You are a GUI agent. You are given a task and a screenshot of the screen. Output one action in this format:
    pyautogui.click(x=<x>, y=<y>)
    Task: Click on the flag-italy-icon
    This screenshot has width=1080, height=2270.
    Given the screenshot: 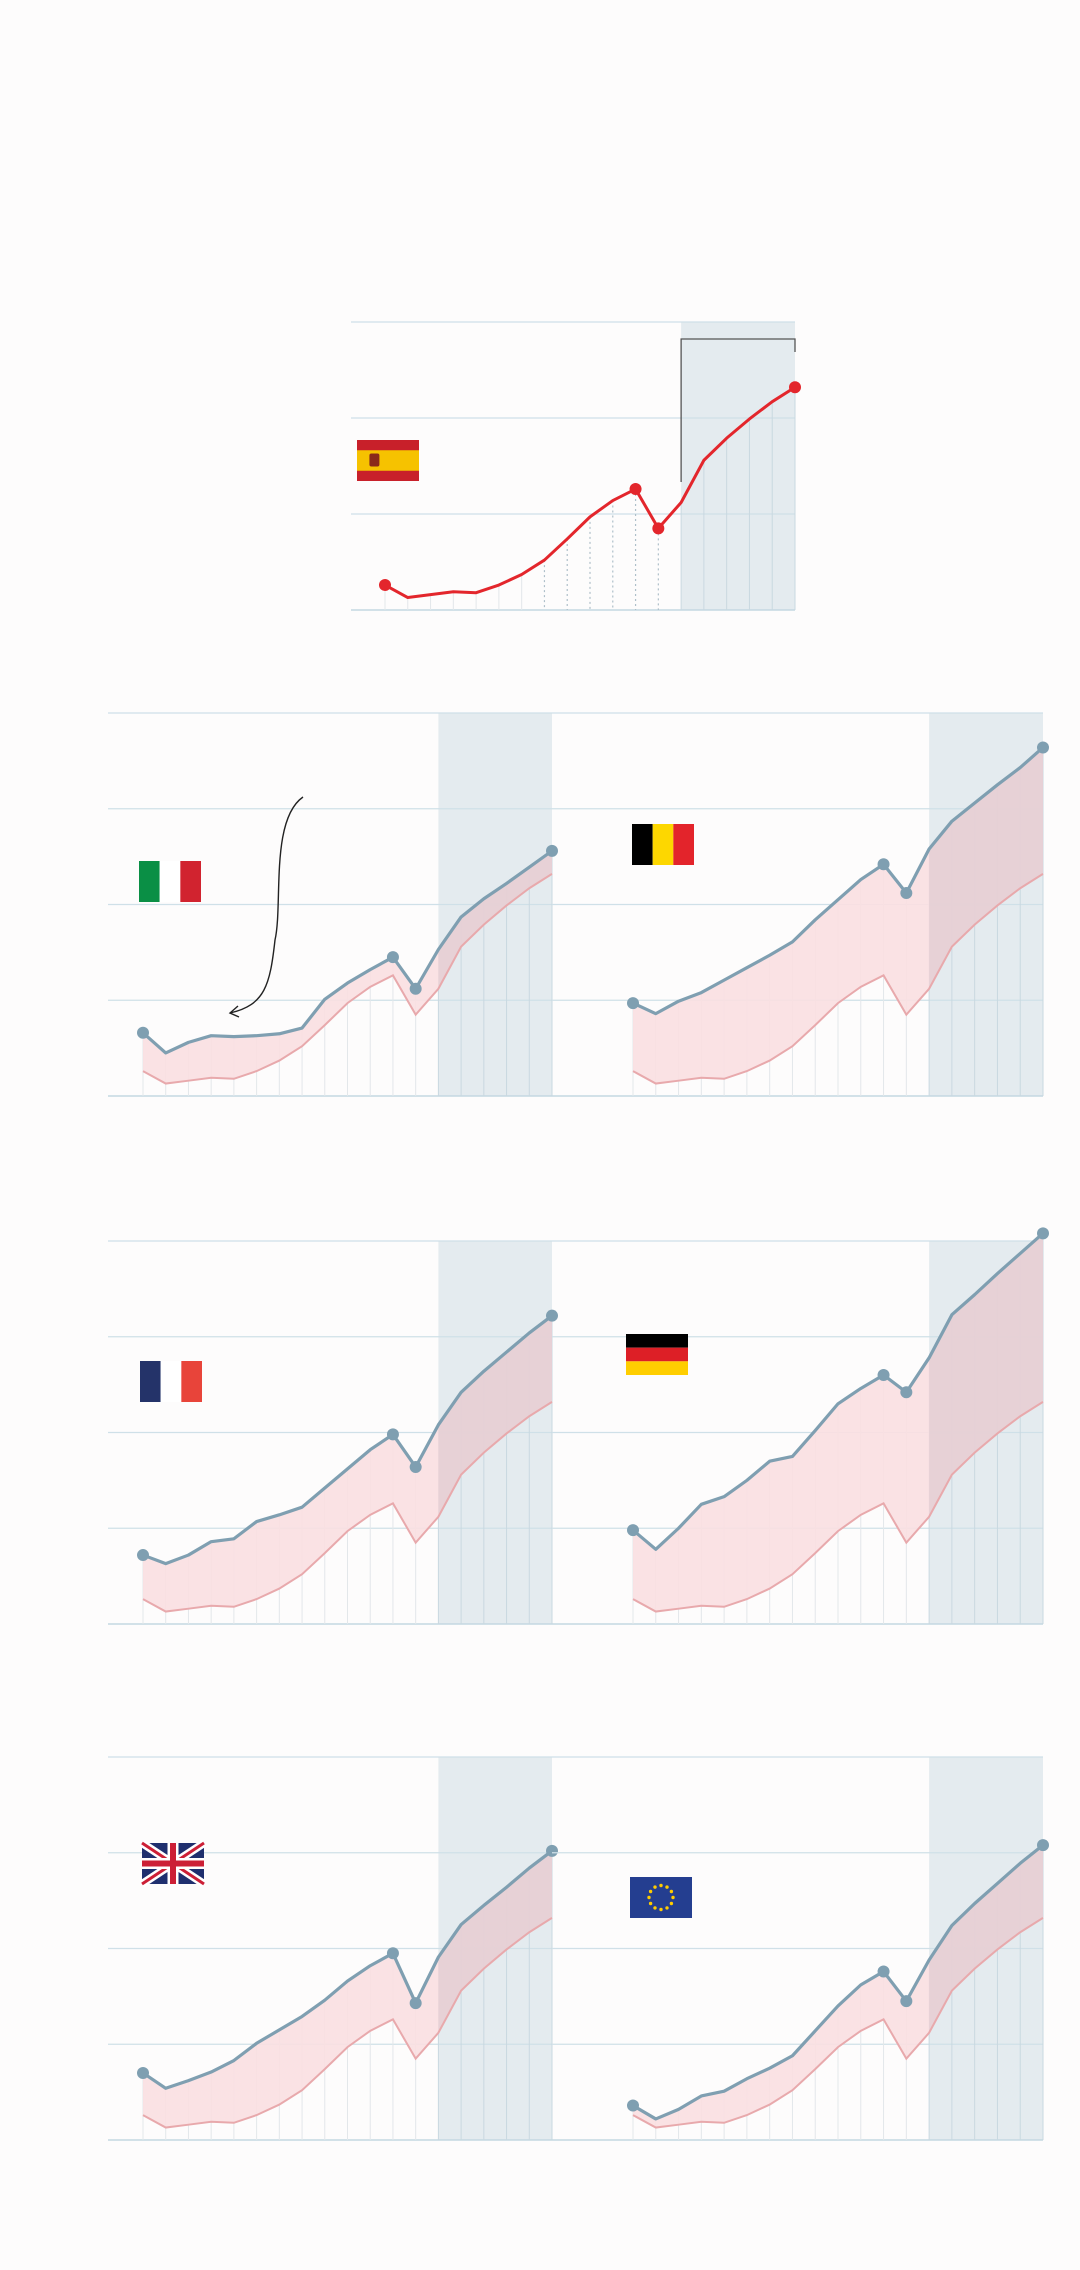 What is the action you would take?
    pyautogui.click(x=170, y=881)
    